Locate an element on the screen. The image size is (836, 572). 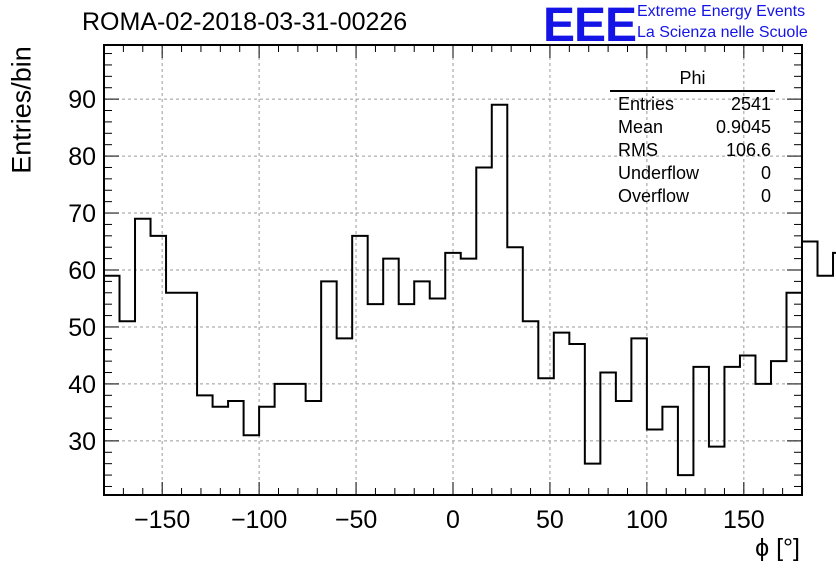
stats-value: 2541 is located at coordinates (750, 104).